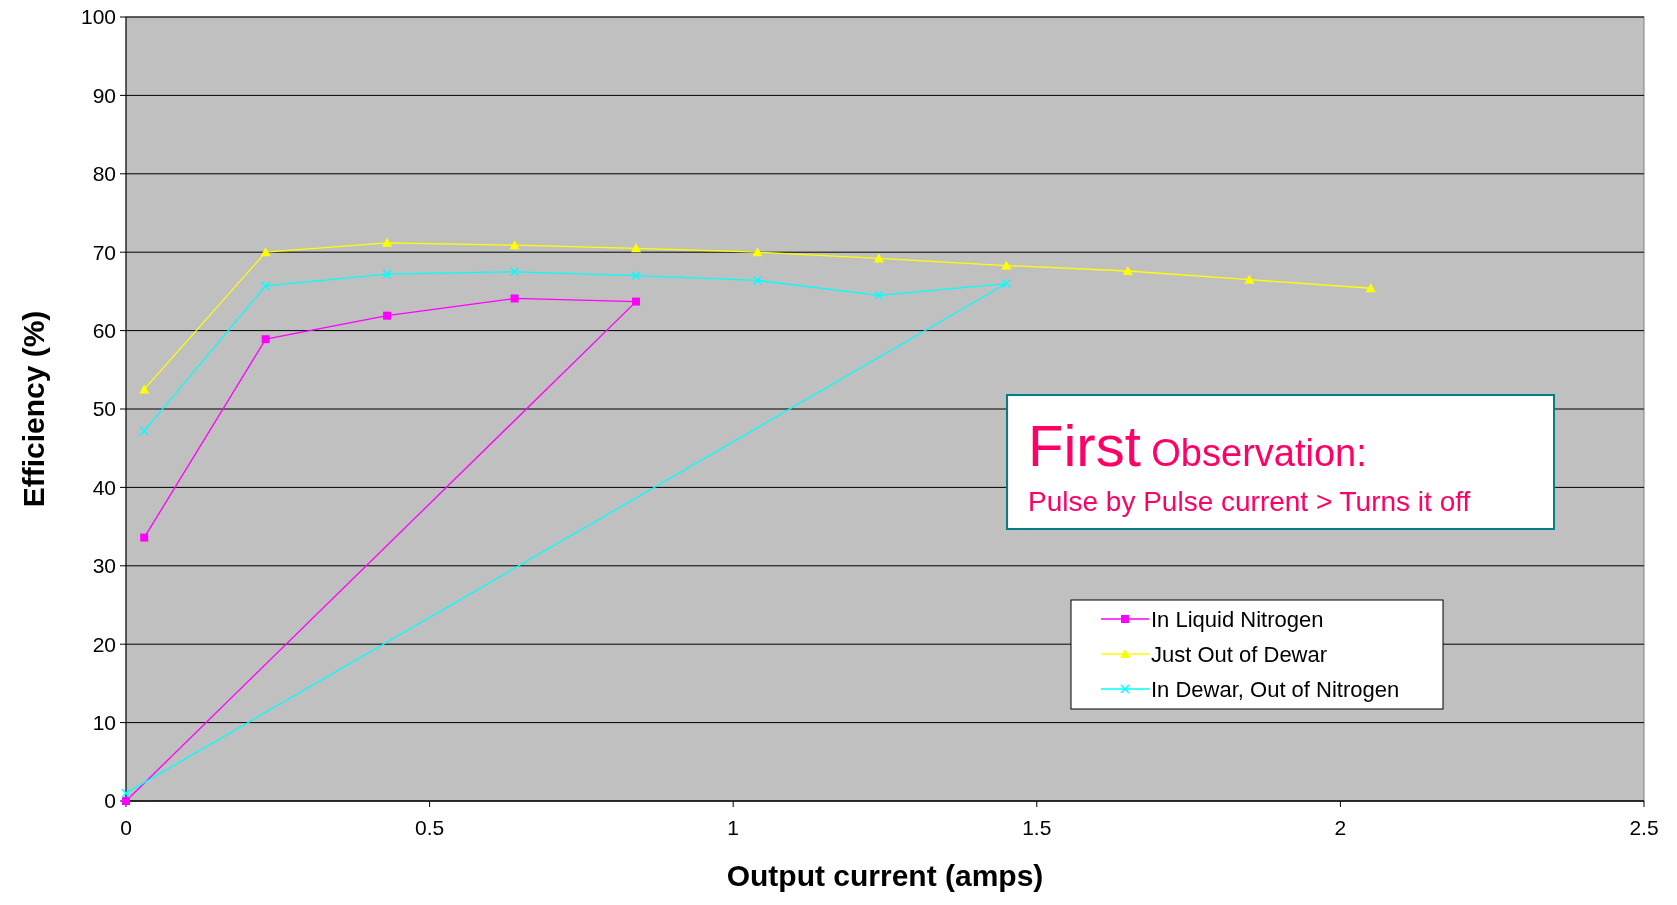  I want to click on y-tick-label: 0, so click(110, 801).